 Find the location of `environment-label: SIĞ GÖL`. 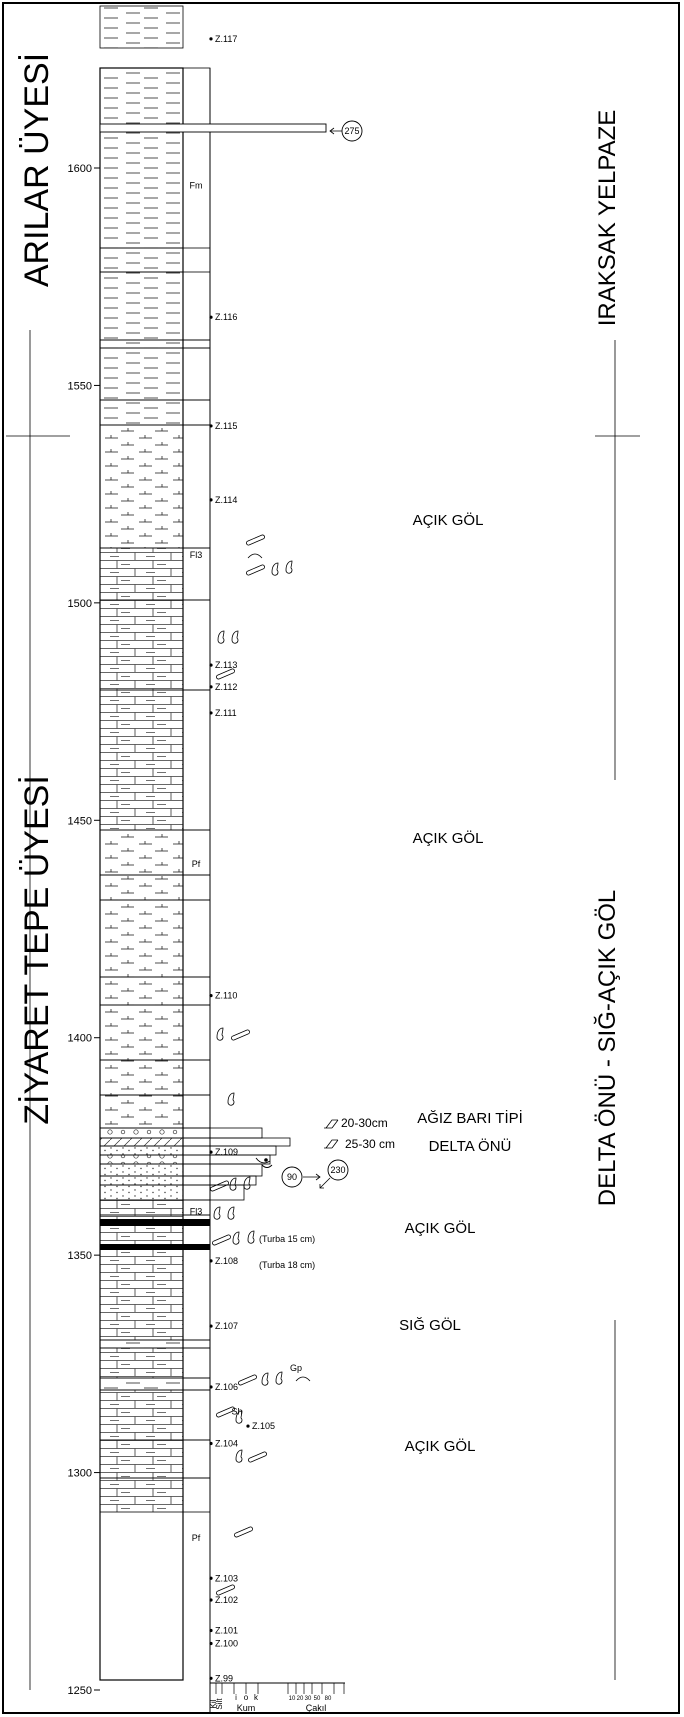

environment-label: SIĞ GÖL is located at coordinates (430, 1325).